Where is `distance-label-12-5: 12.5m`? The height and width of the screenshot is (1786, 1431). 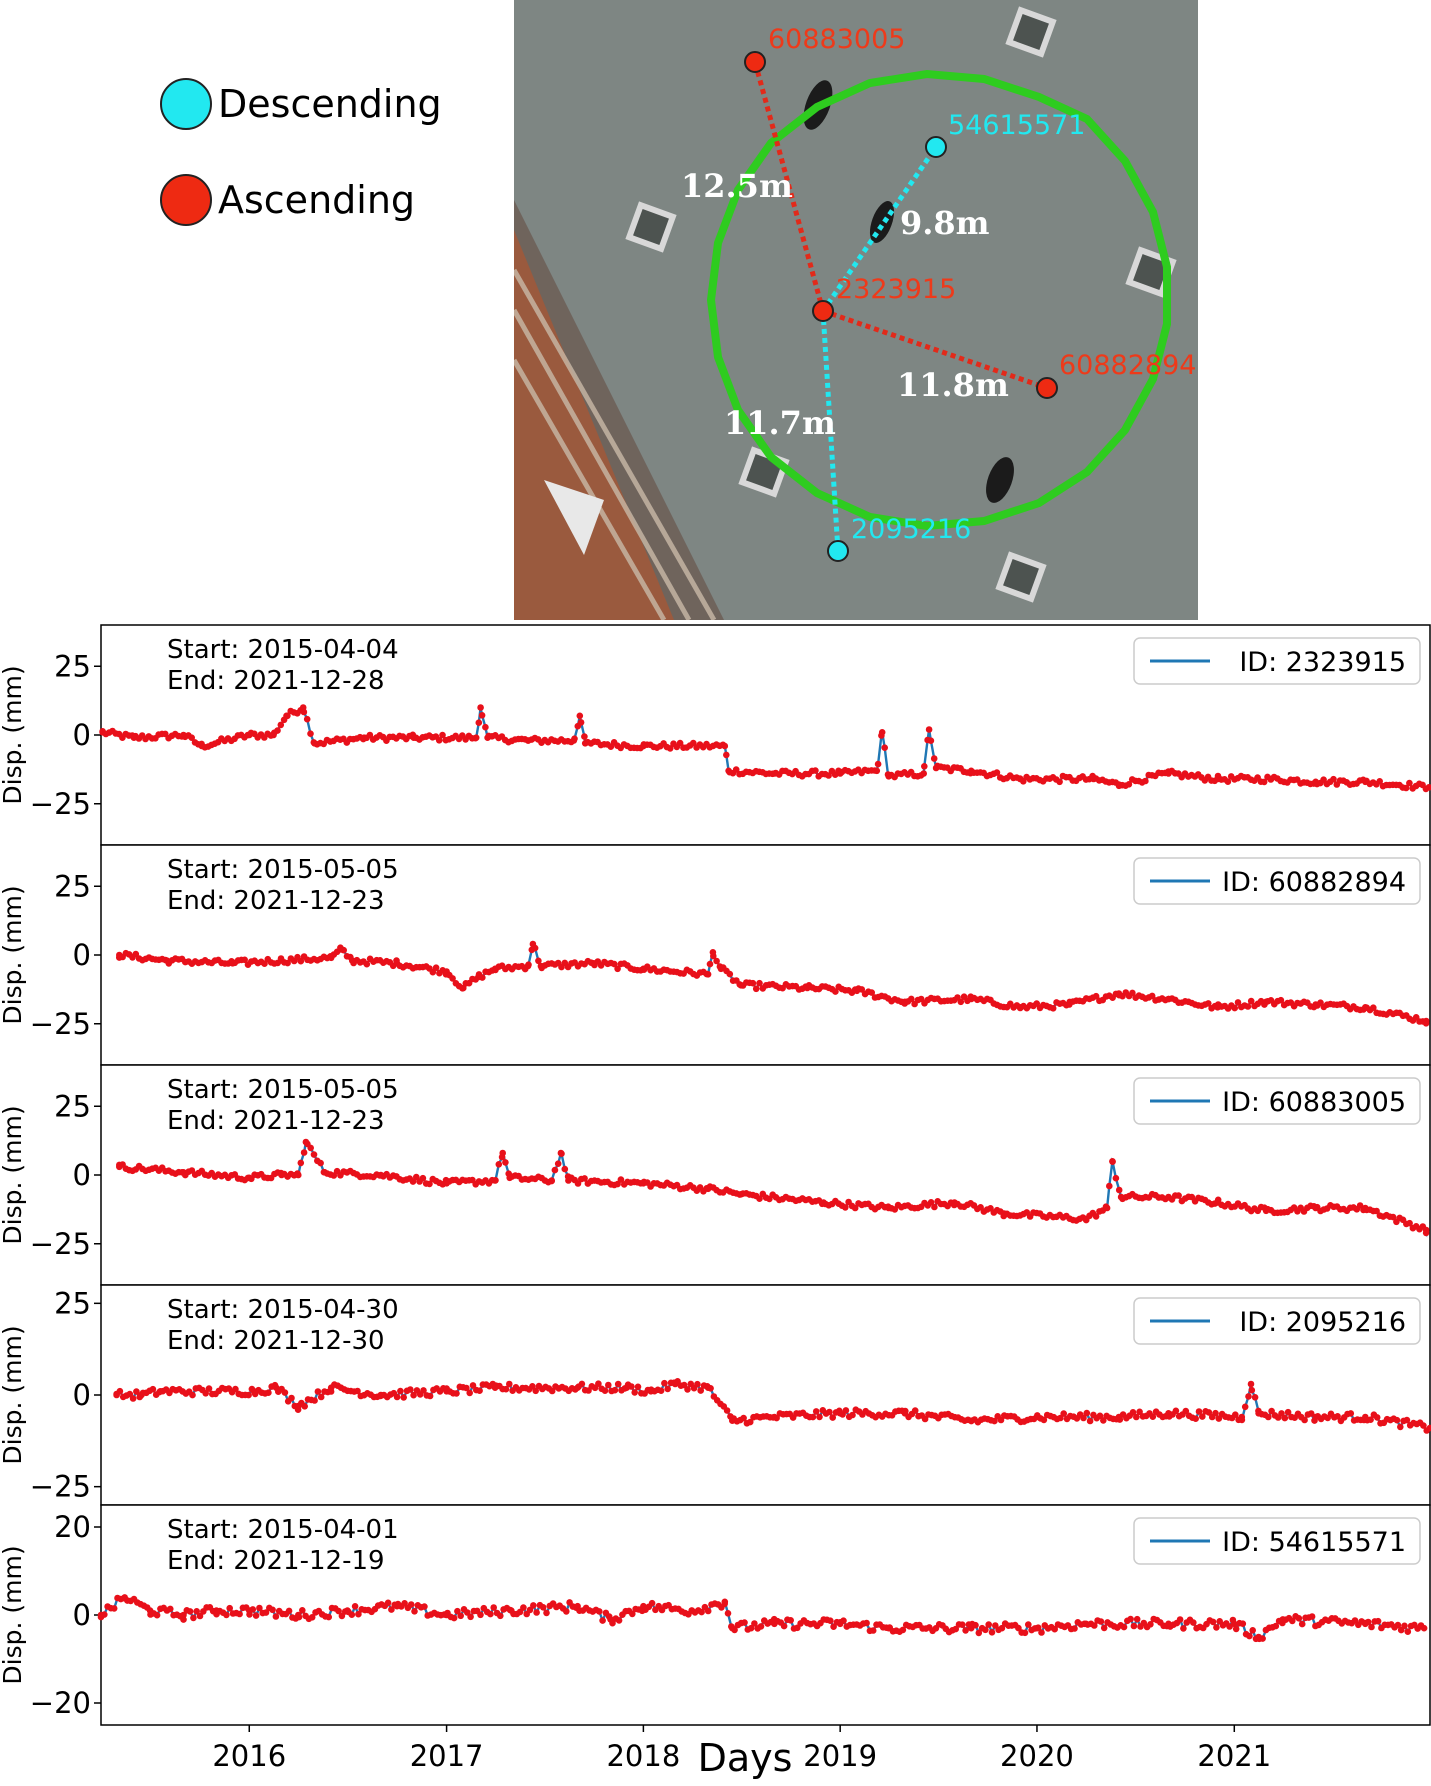
distance-label-12-5: 12.5m is located at coordinates (737, 186).